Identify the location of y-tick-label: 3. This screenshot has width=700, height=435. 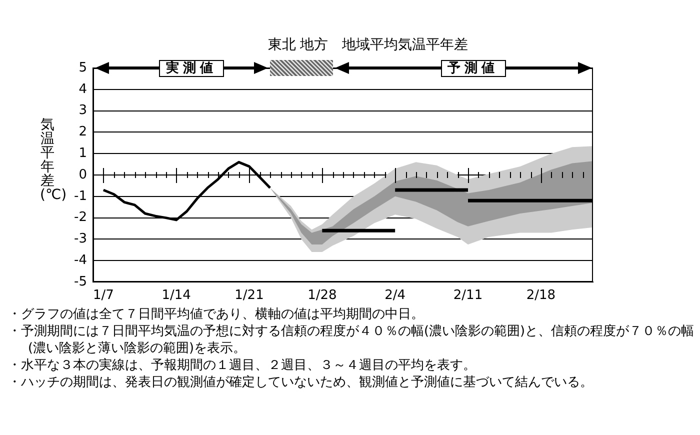
(82, 110).